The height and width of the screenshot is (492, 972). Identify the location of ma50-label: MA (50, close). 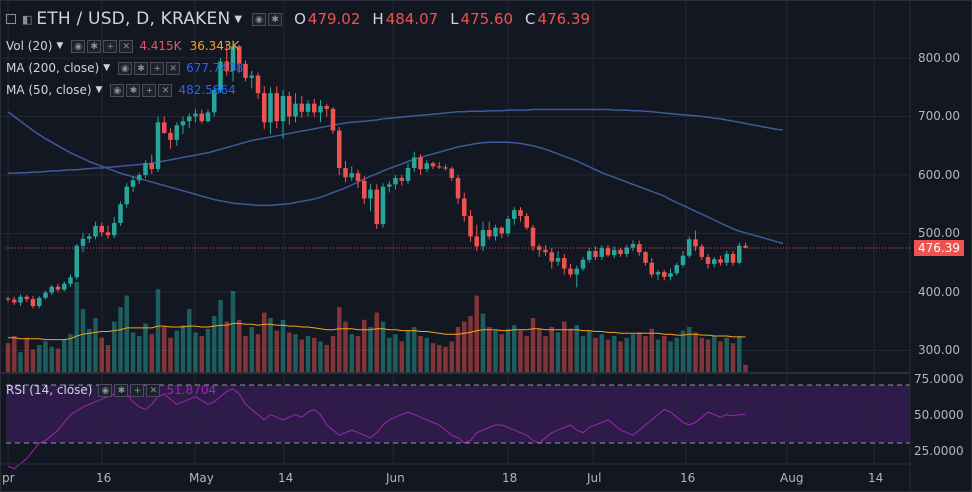
(49, 90).